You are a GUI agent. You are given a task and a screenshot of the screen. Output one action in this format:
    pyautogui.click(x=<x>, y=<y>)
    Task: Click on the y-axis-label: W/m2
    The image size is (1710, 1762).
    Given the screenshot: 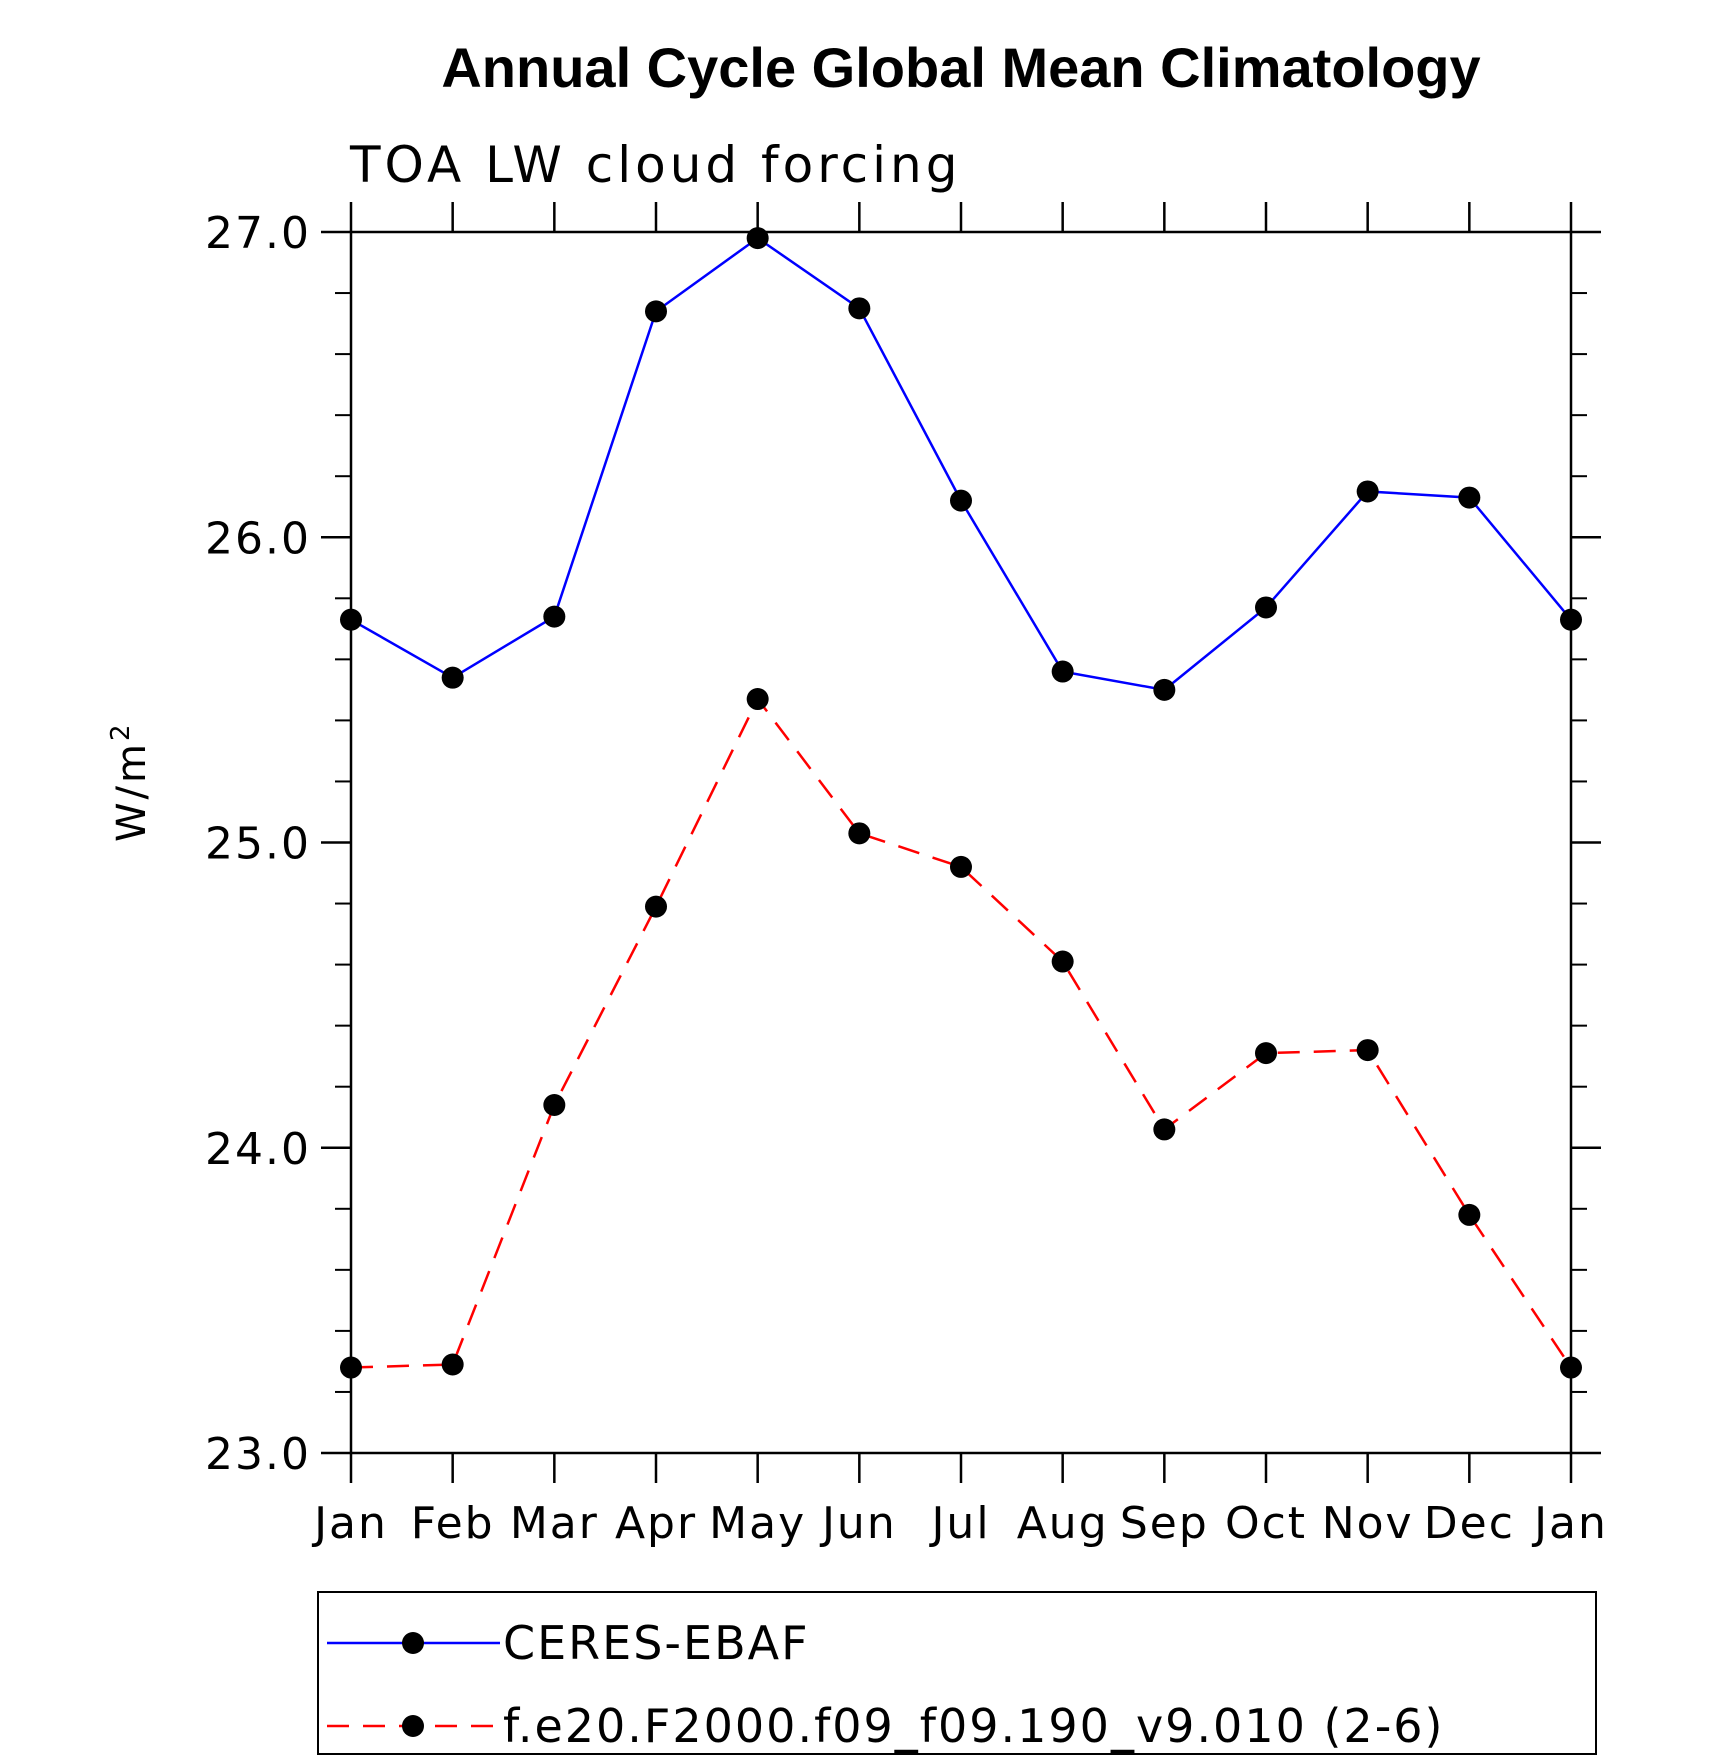 What is the action you would take?
    pyautogui.click(x=130, y=781)
    